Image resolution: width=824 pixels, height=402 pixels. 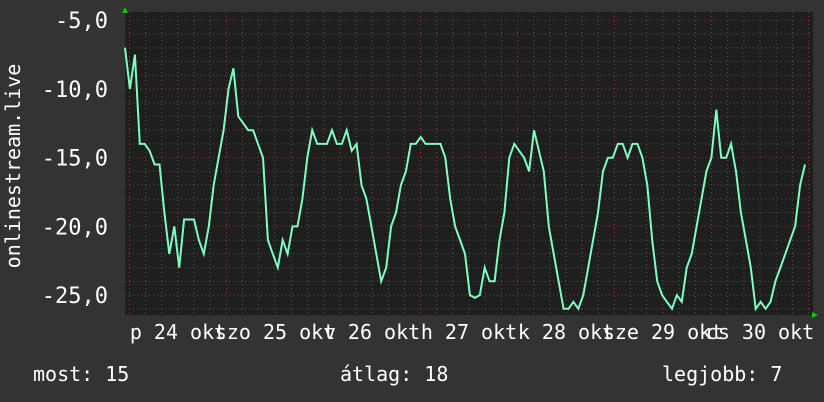 I want to click on average-value: átlag: 18, so click(x=394, y=374).